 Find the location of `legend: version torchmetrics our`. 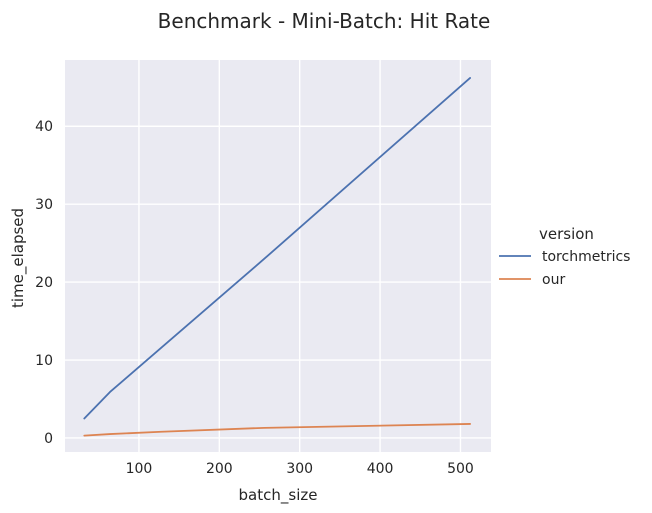

legend: version torchmetrics our is located at coordinates (564, 256).